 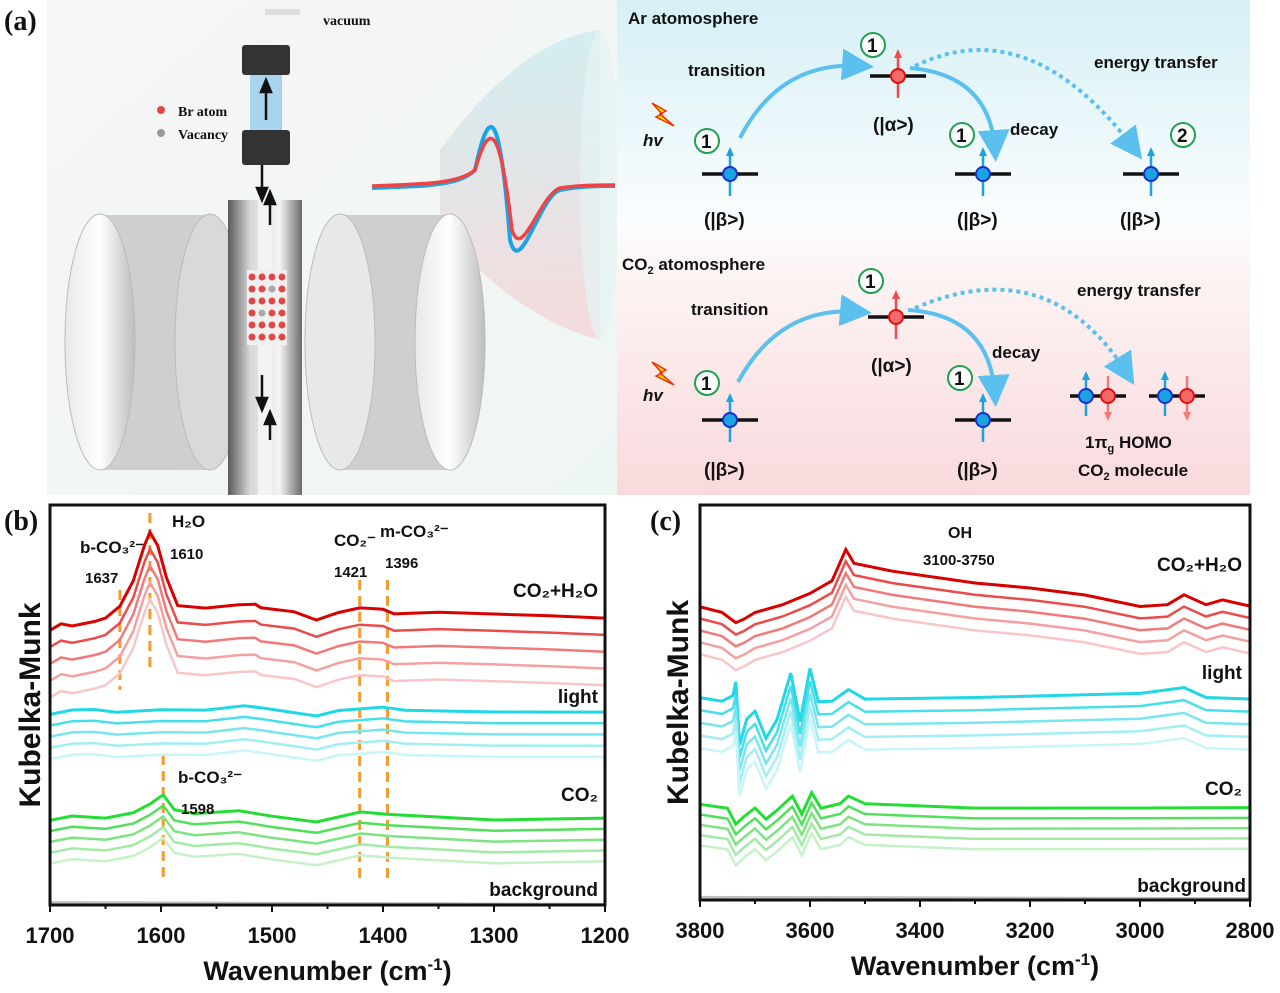 What do you see at coordinates (1030, 930) in the screenshot?
I see `x-tick-label: 3200` at bounding box center [1030, 930].